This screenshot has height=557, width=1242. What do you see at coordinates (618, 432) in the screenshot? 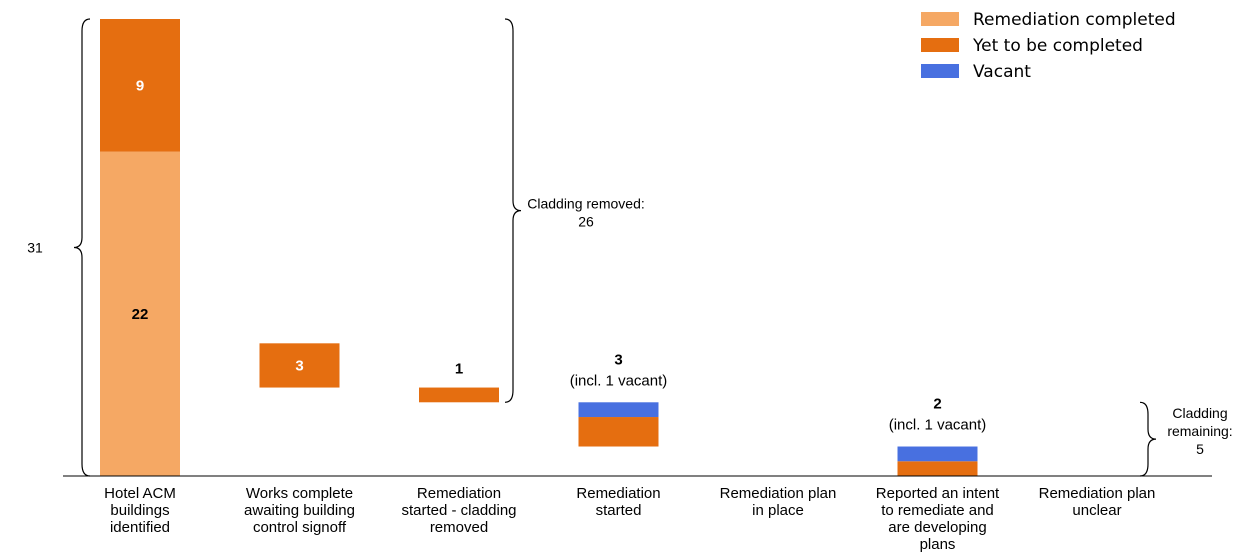
I see `bar-3-yet-to-be-completed` at bounding box center [618, 432].